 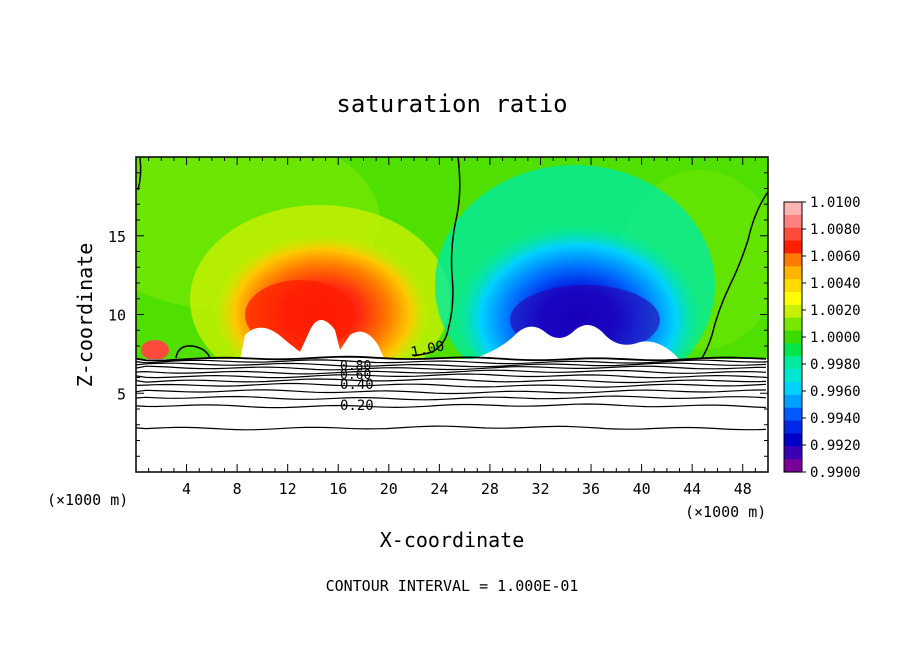 What do you see at coordinates (452, 540) in the screenshot?
I see `x-axis-label: X-coordinate` at bounding box center [452, 540].